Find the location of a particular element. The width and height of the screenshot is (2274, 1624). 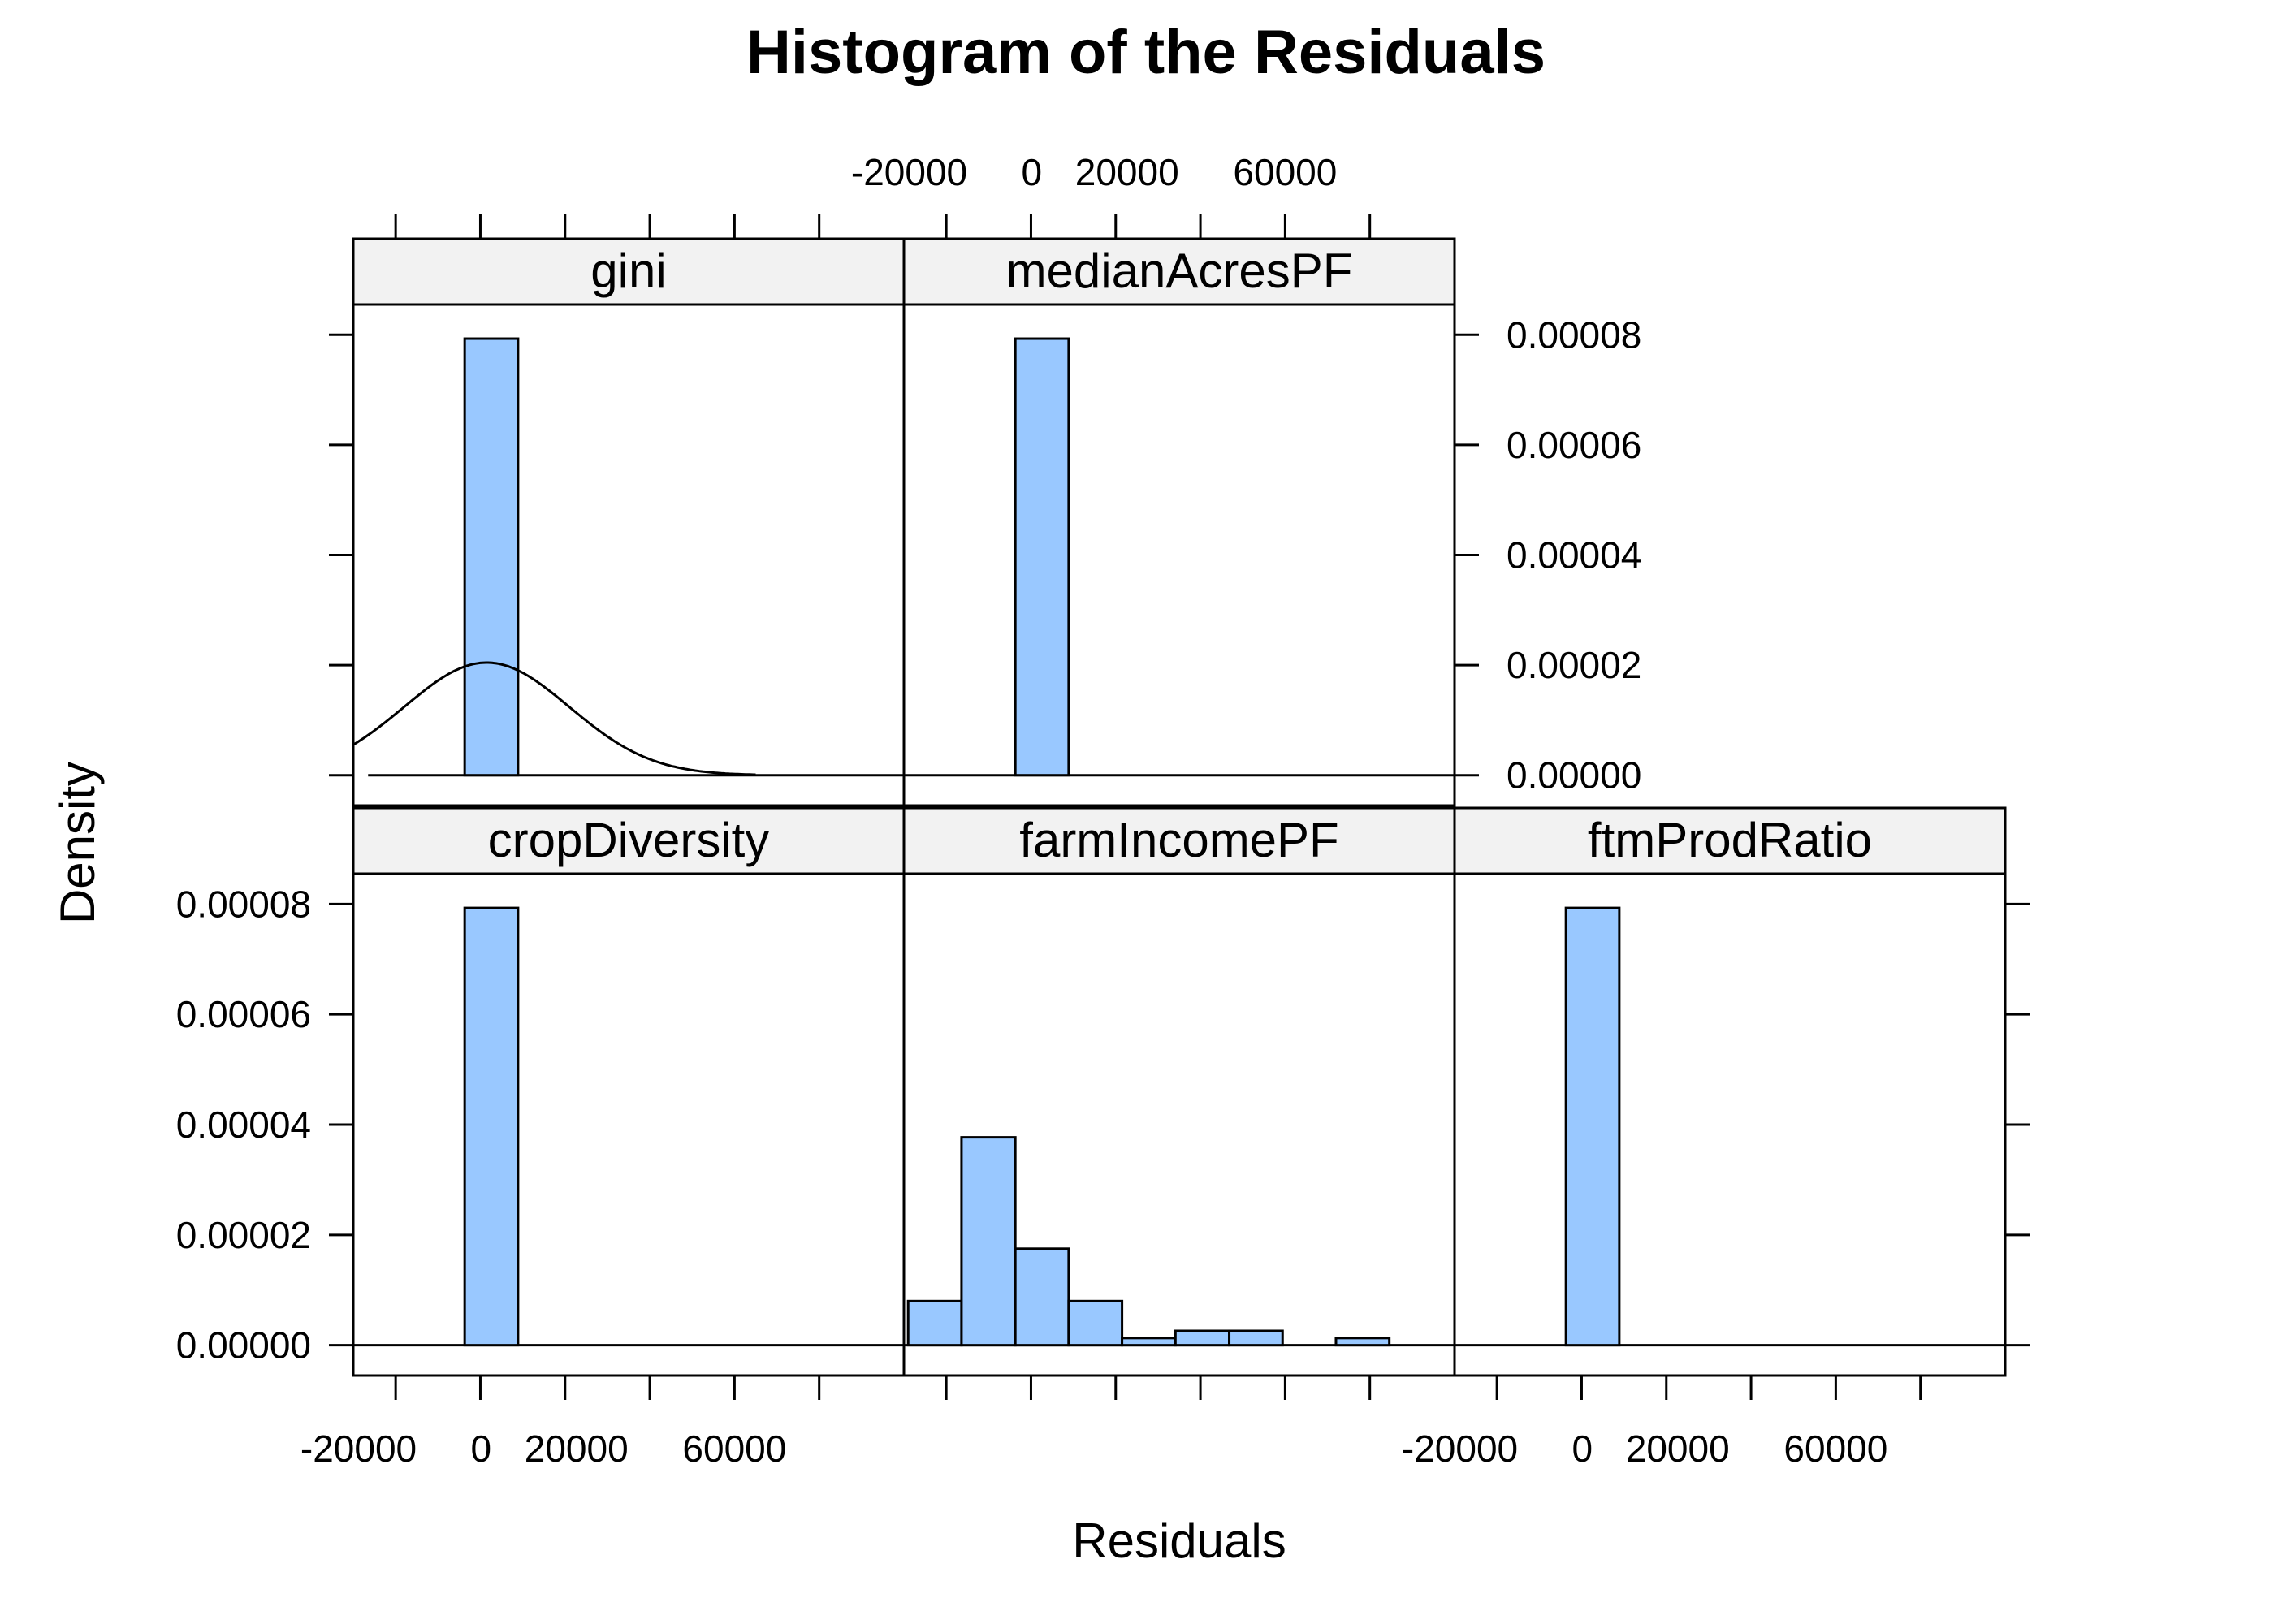

strip-medianAcresPF is located at coordinates (1179, 271).